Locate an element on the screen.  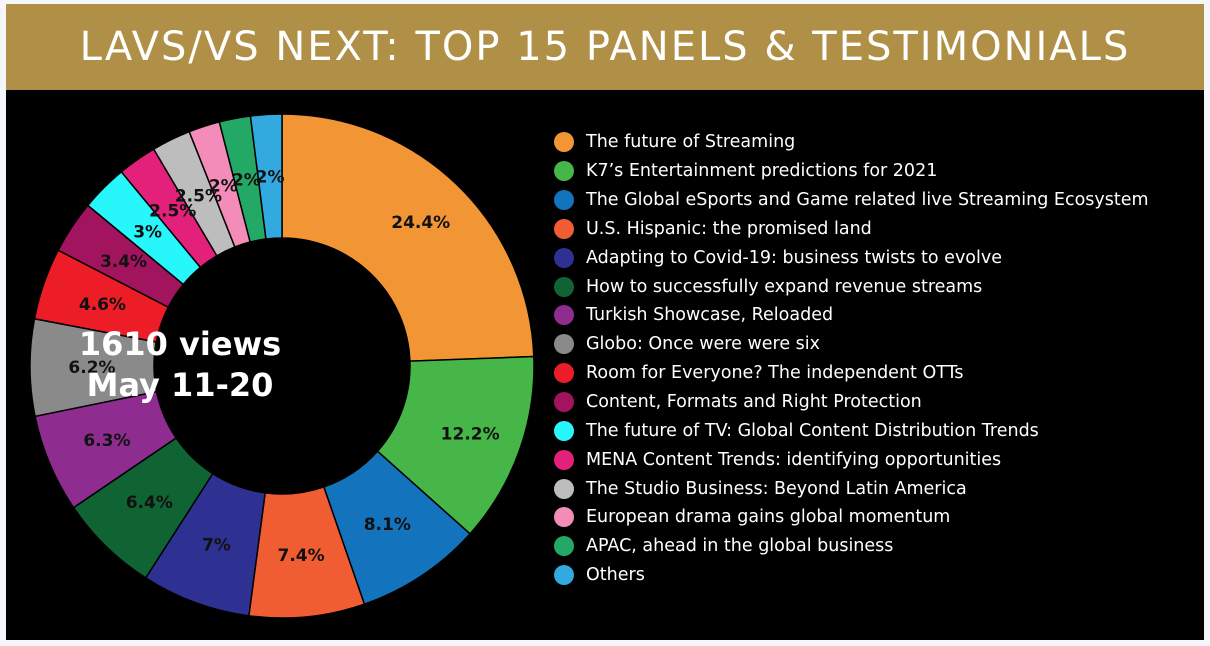
slice-label-1: 24.4% is located at coordinates (420, 223).